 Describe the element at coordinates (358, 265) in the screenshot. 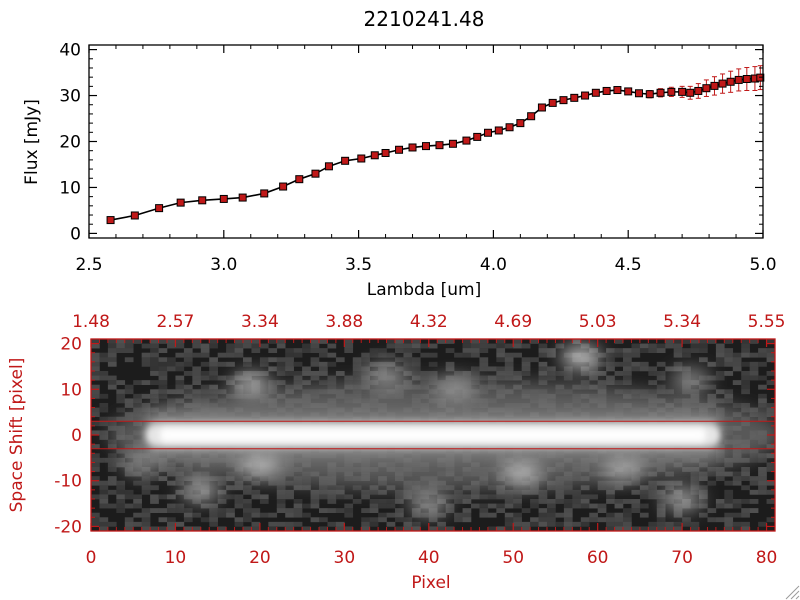

I see `x-tick-label: 3.5` at that location.